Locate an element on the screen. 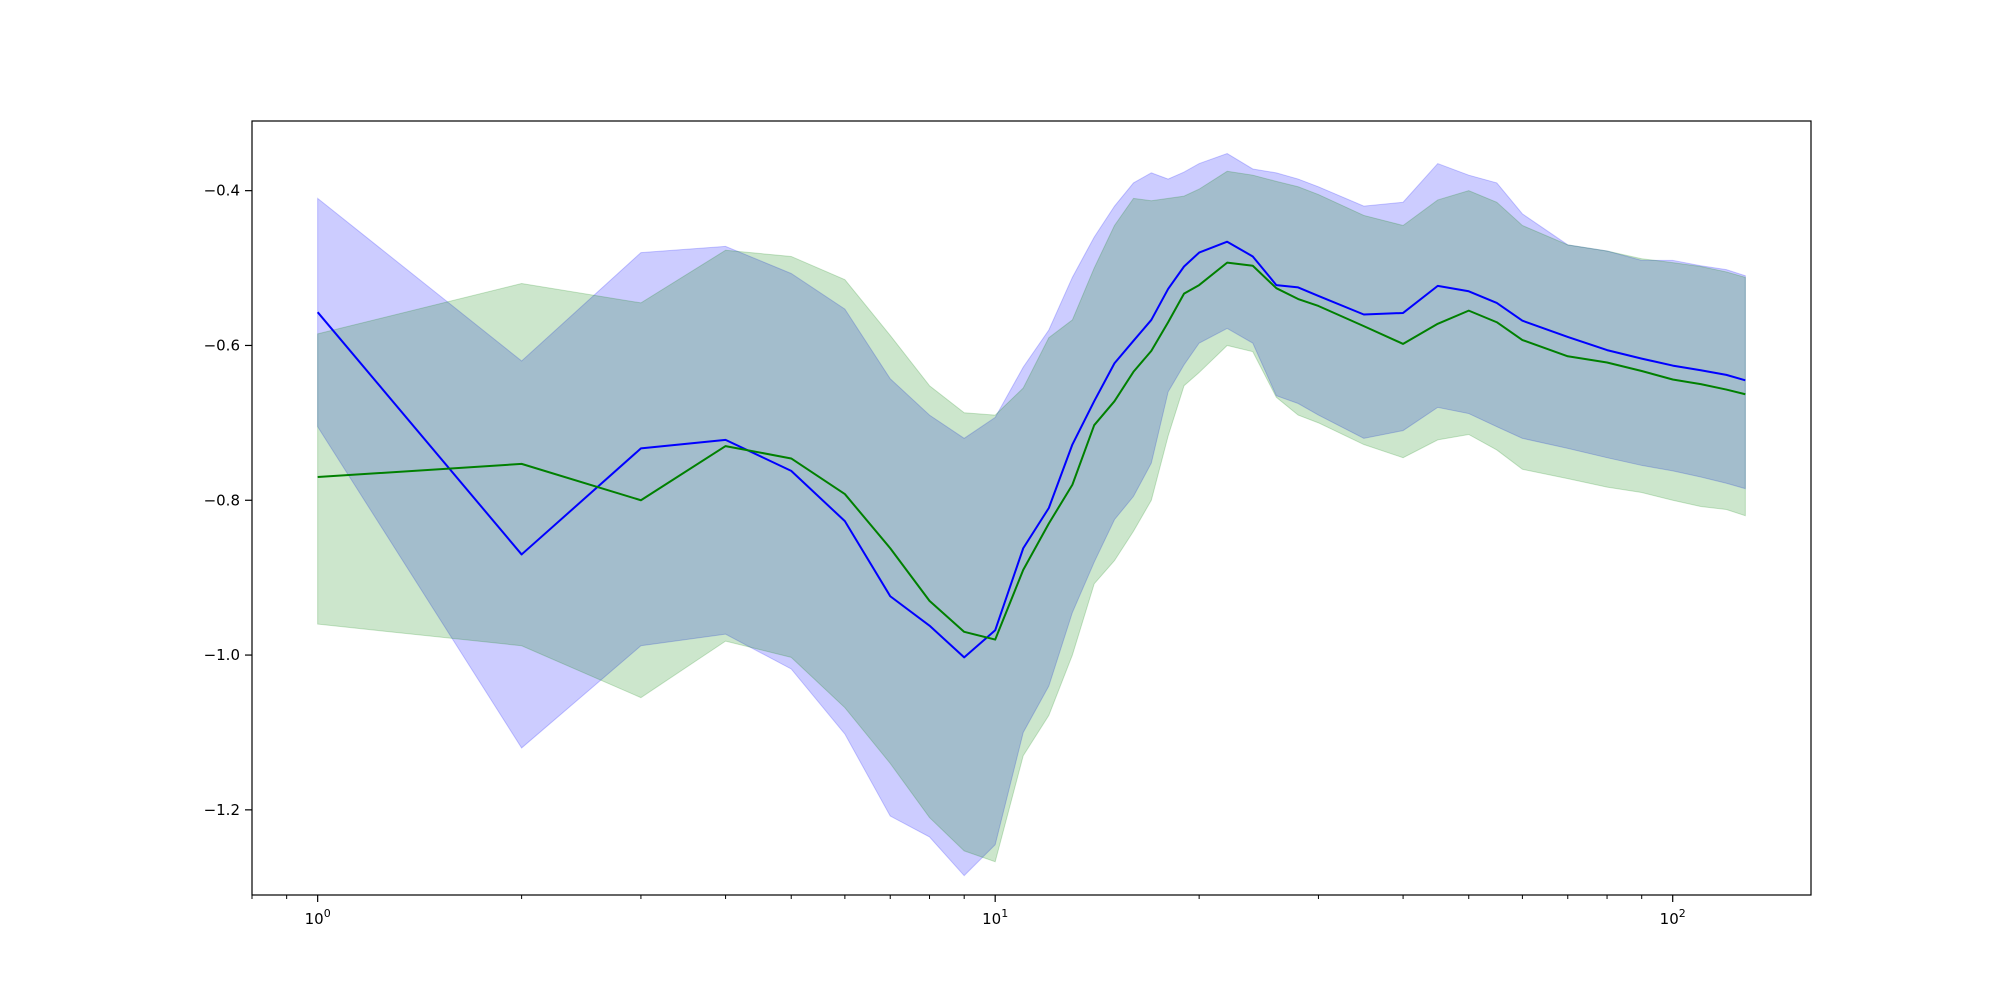 The width and height of the screenshot is (2000, 1005). y-tick-label: −1.0 is located at coordinates (222, 655).